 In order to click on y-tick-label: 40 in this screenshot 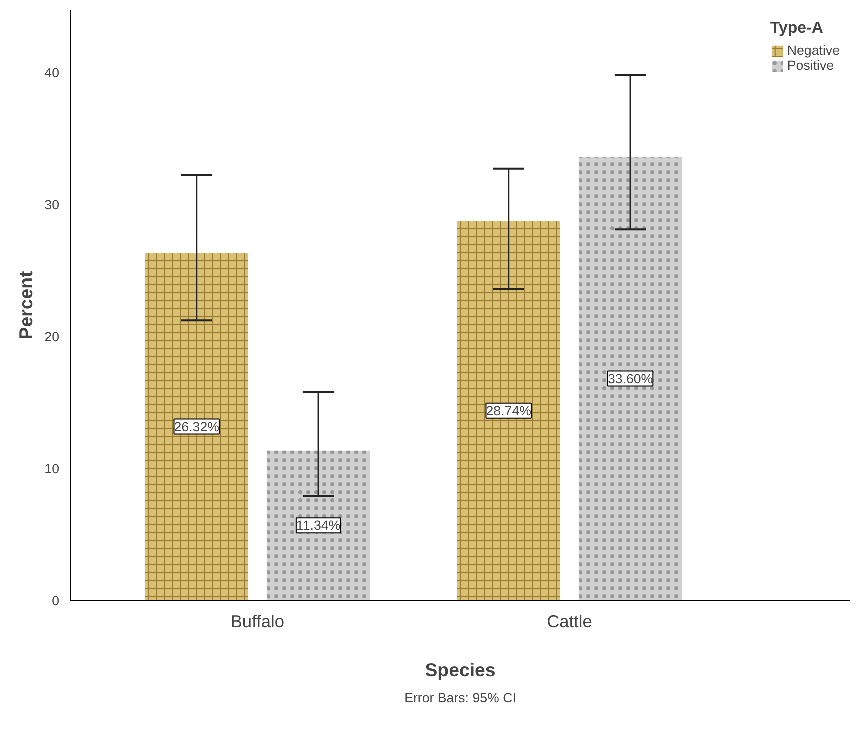, I will do `click(52, 73)`.